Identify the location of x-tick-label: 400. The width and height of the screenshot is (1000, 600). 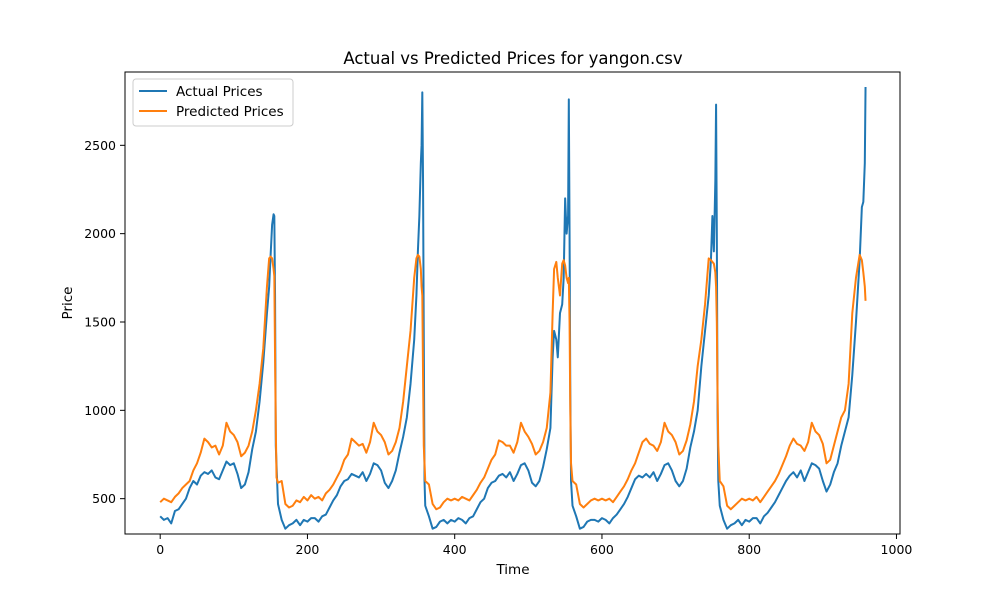
(455, 549).